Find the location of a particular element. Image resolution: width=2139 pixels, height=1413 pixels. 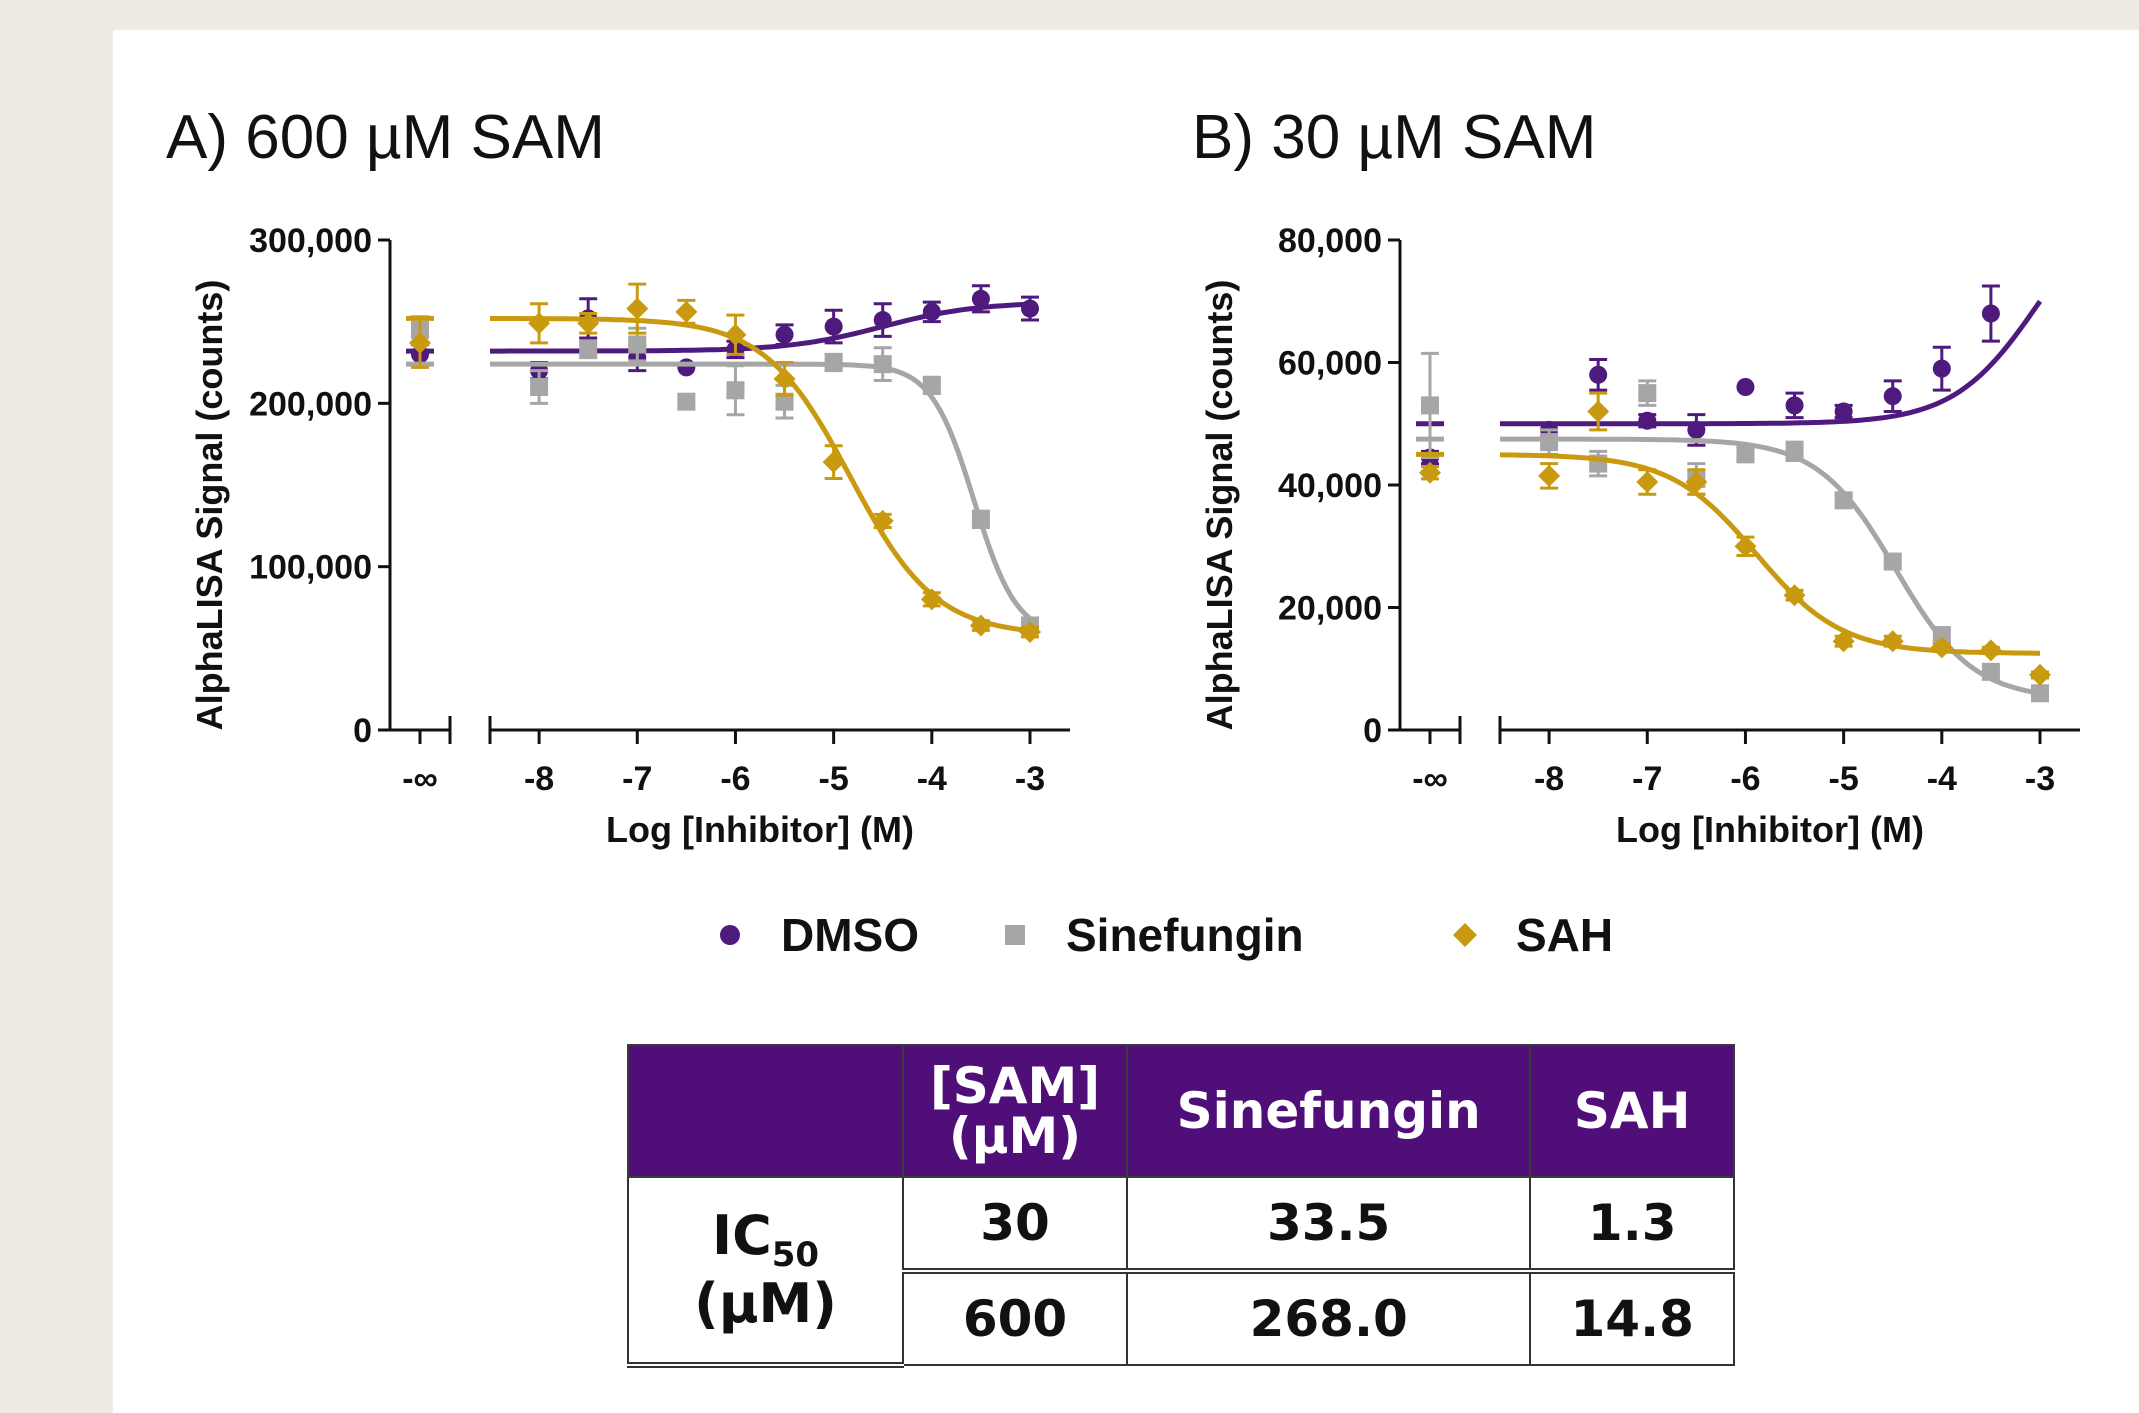

table-cell-sam: 30 is located at coordinates (1015, 1225).